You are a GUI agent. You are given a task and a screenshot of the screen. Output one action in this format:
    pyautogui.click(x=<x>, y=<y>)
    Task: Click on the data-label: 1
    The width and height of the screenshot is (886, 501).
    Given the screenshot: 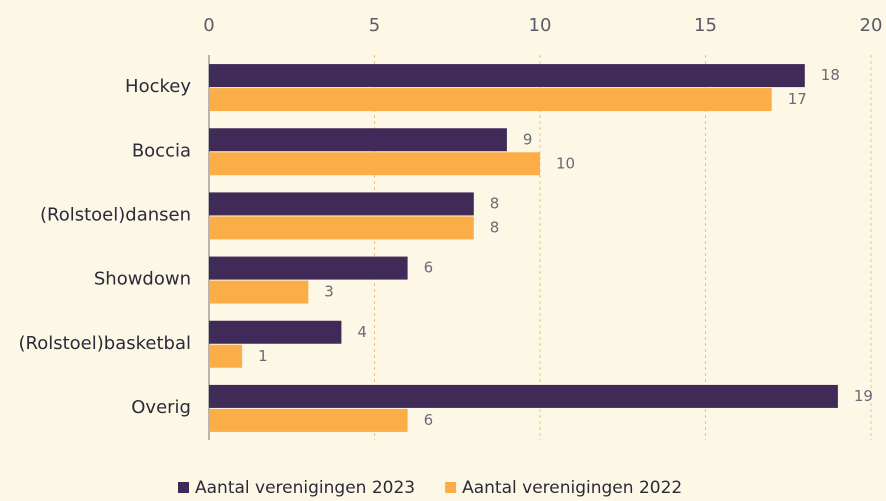 What is the action you would take?
    pyautogui.click(x=263, y=356)
    